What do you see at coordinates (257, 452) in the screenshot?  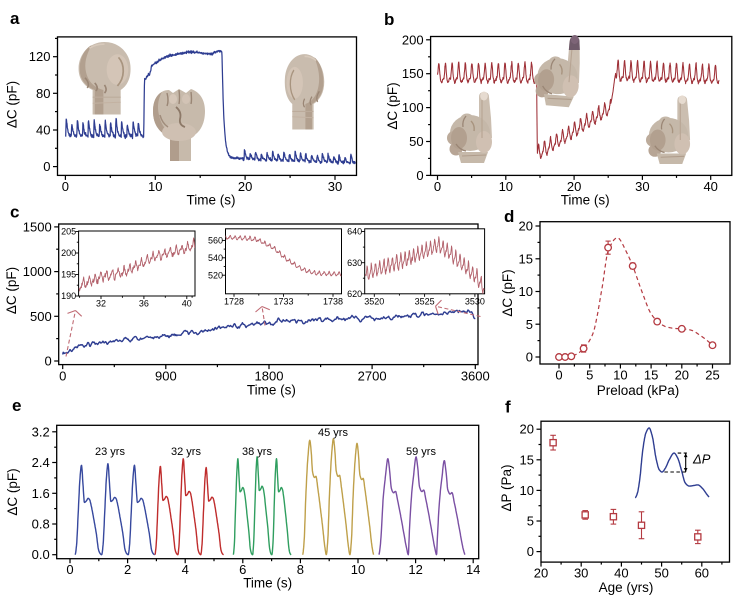 I see `svg-text: 38 yrs` at bounding box center [257, 452].